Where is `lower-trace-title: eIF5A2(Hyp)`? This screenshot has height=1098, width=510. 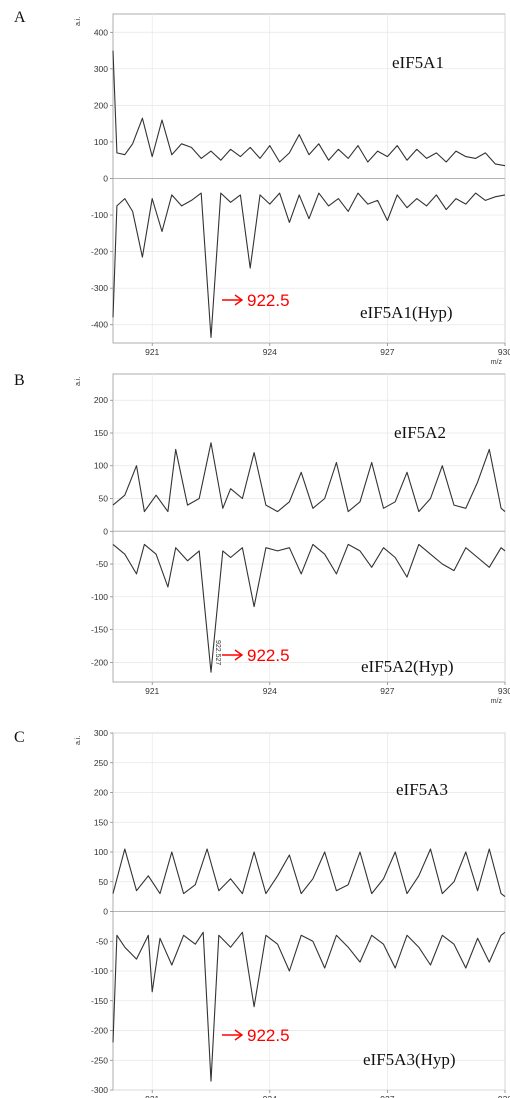 lower-trace-title: eIF5A2(Hyp) is located at coordinates (407, 666).